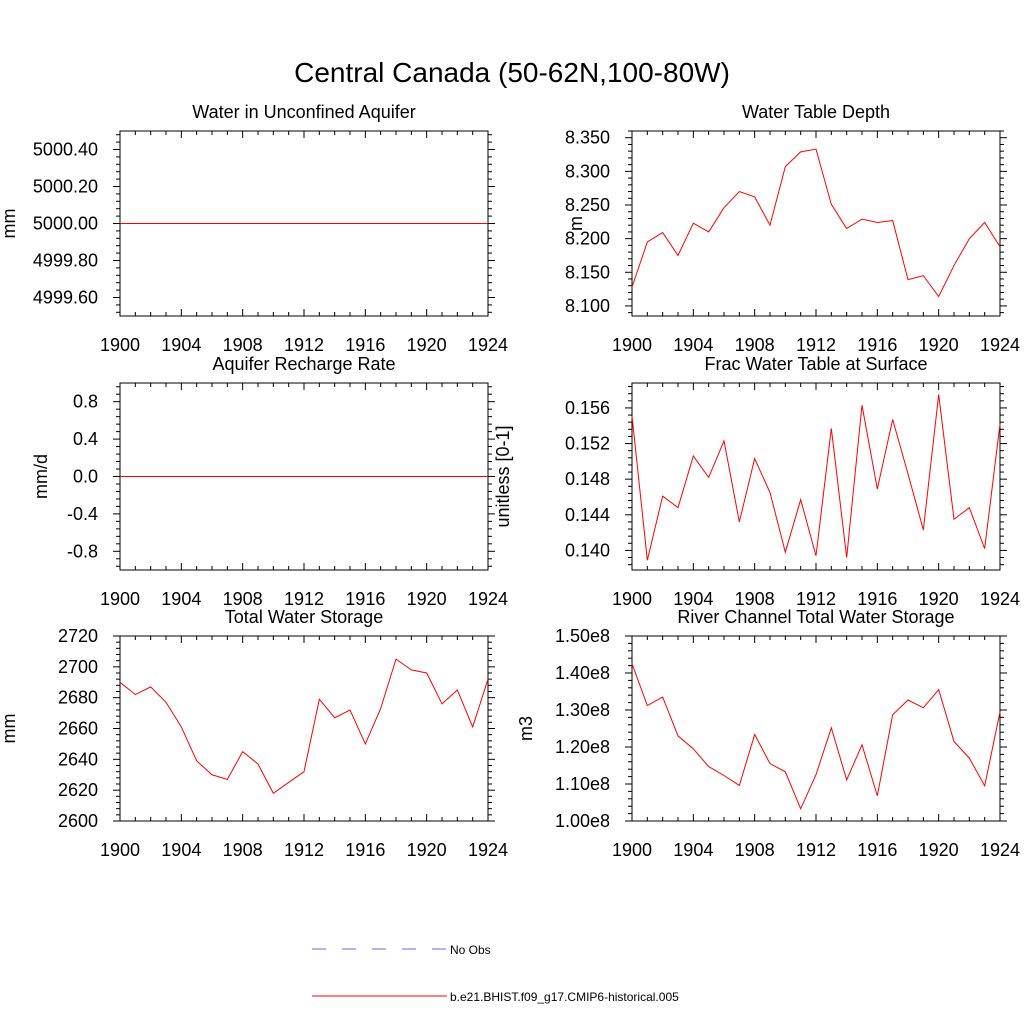 The height and width of the screenshot is (1024, 1024). I want to click on y-tick-label: 1.40e8, so click(582, 673).